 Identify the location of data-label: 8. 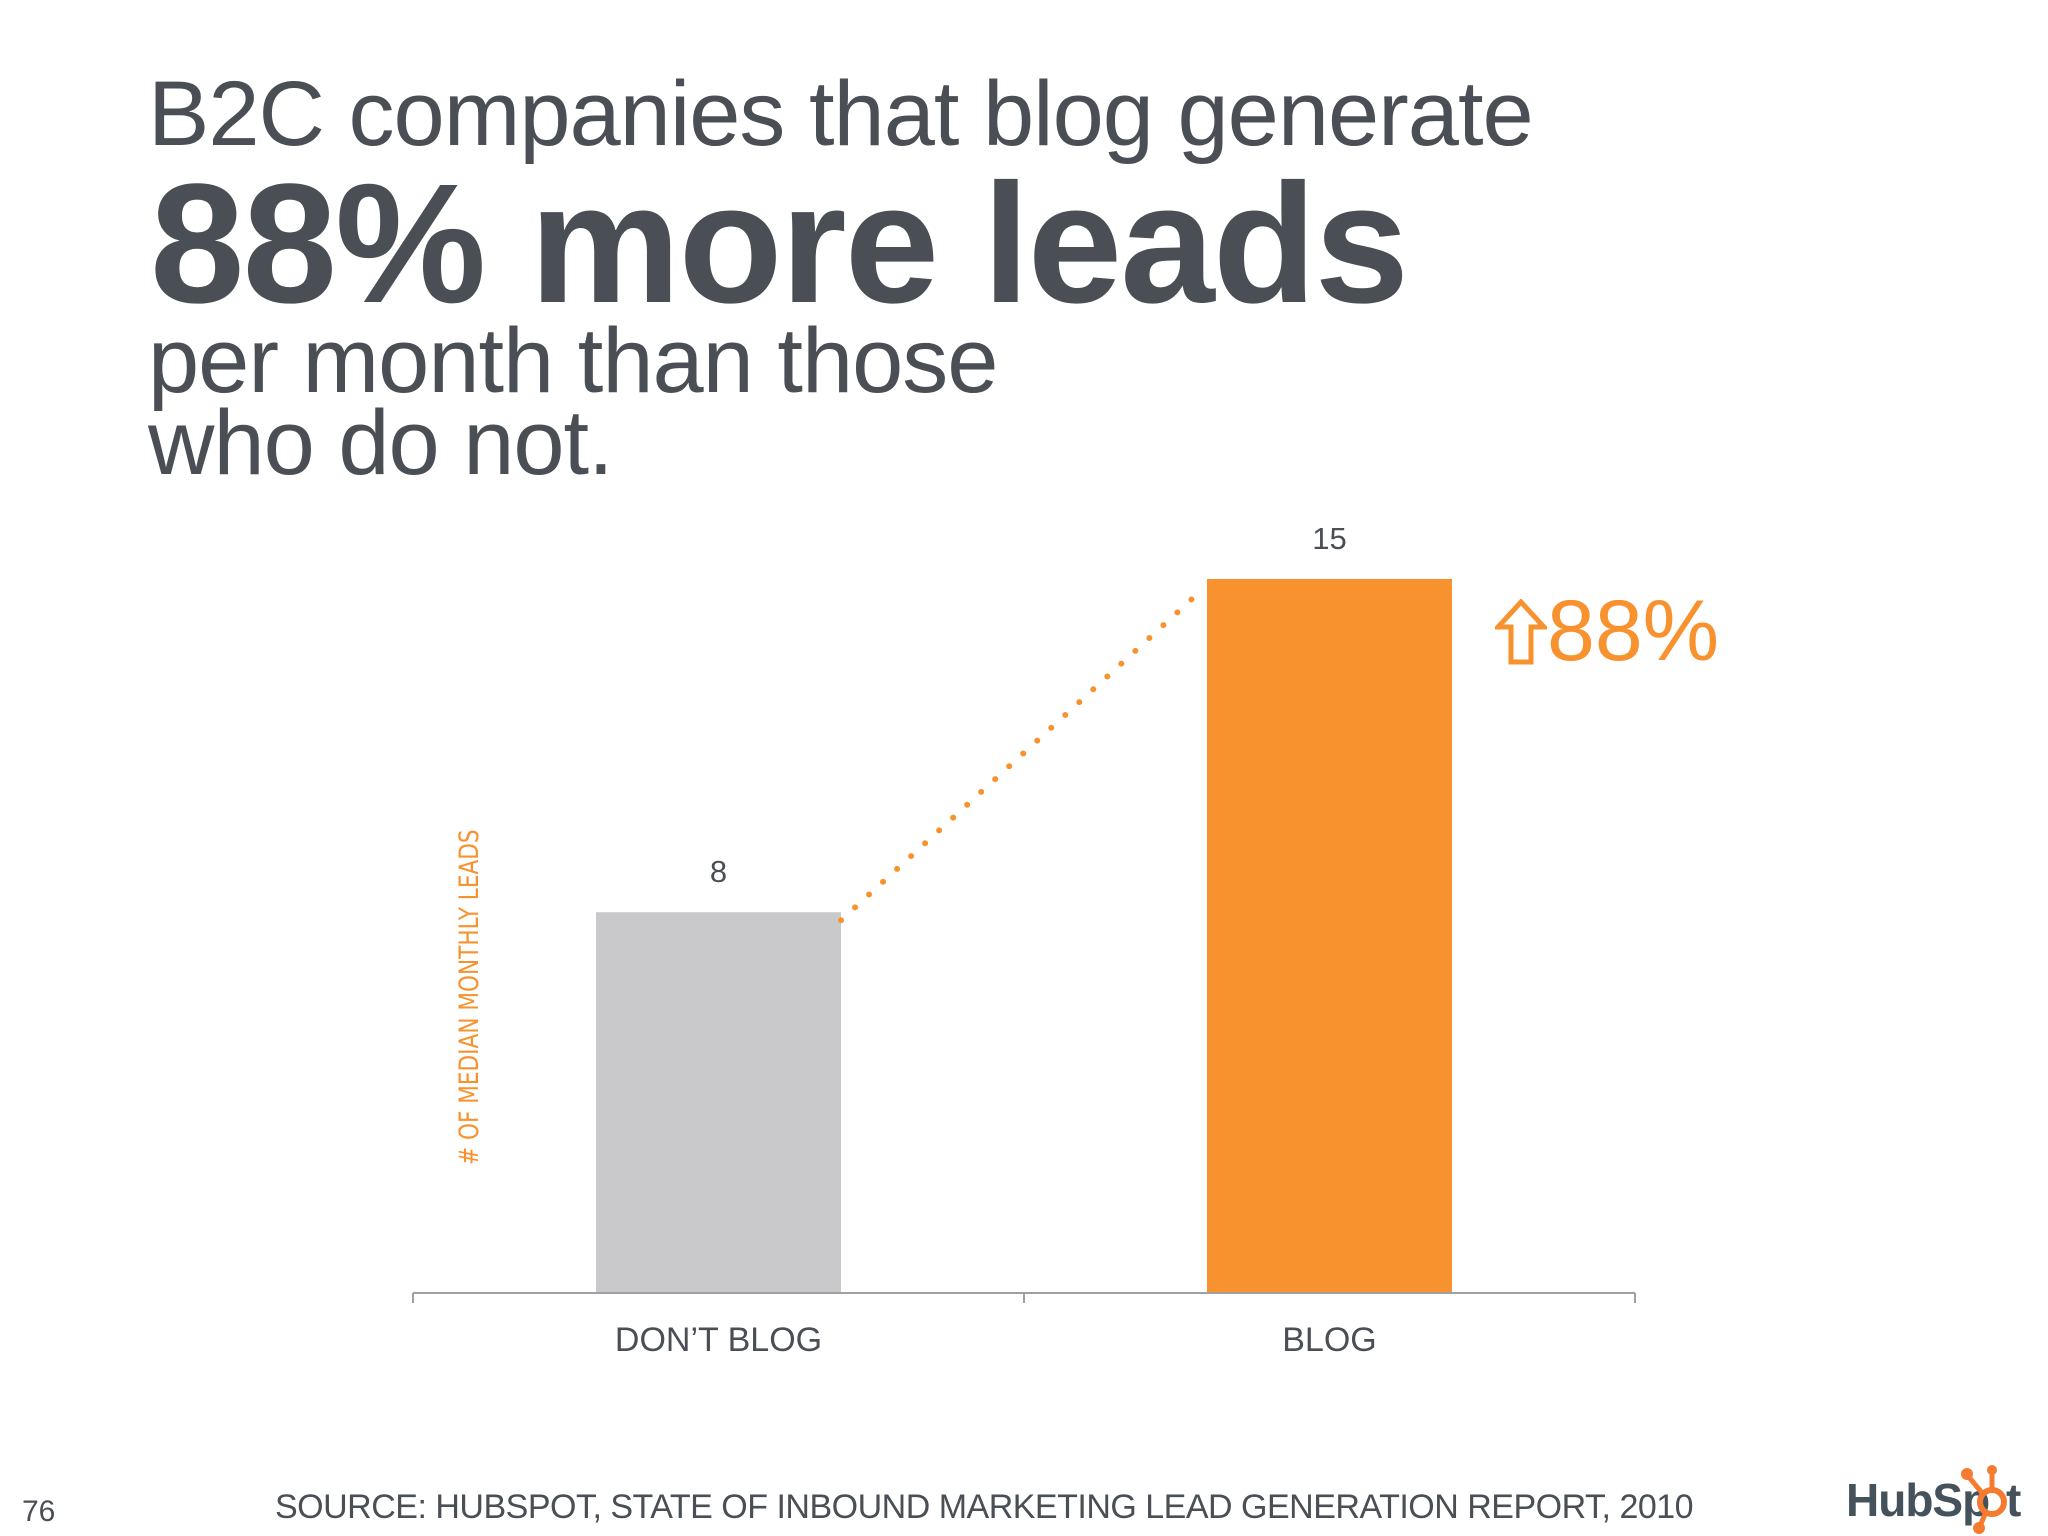
(718, 871).